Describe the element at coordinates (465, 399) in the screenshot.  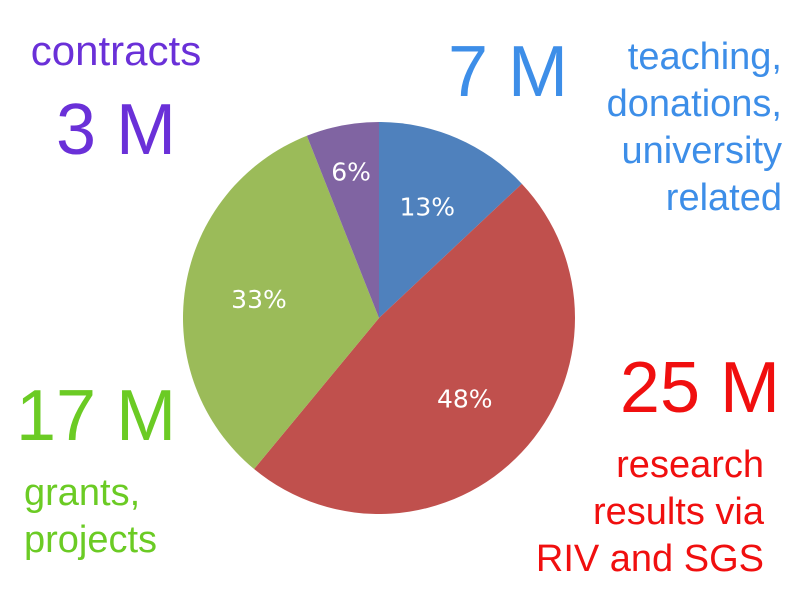
I see `pie-slice-percent-label: 48%` at that location.